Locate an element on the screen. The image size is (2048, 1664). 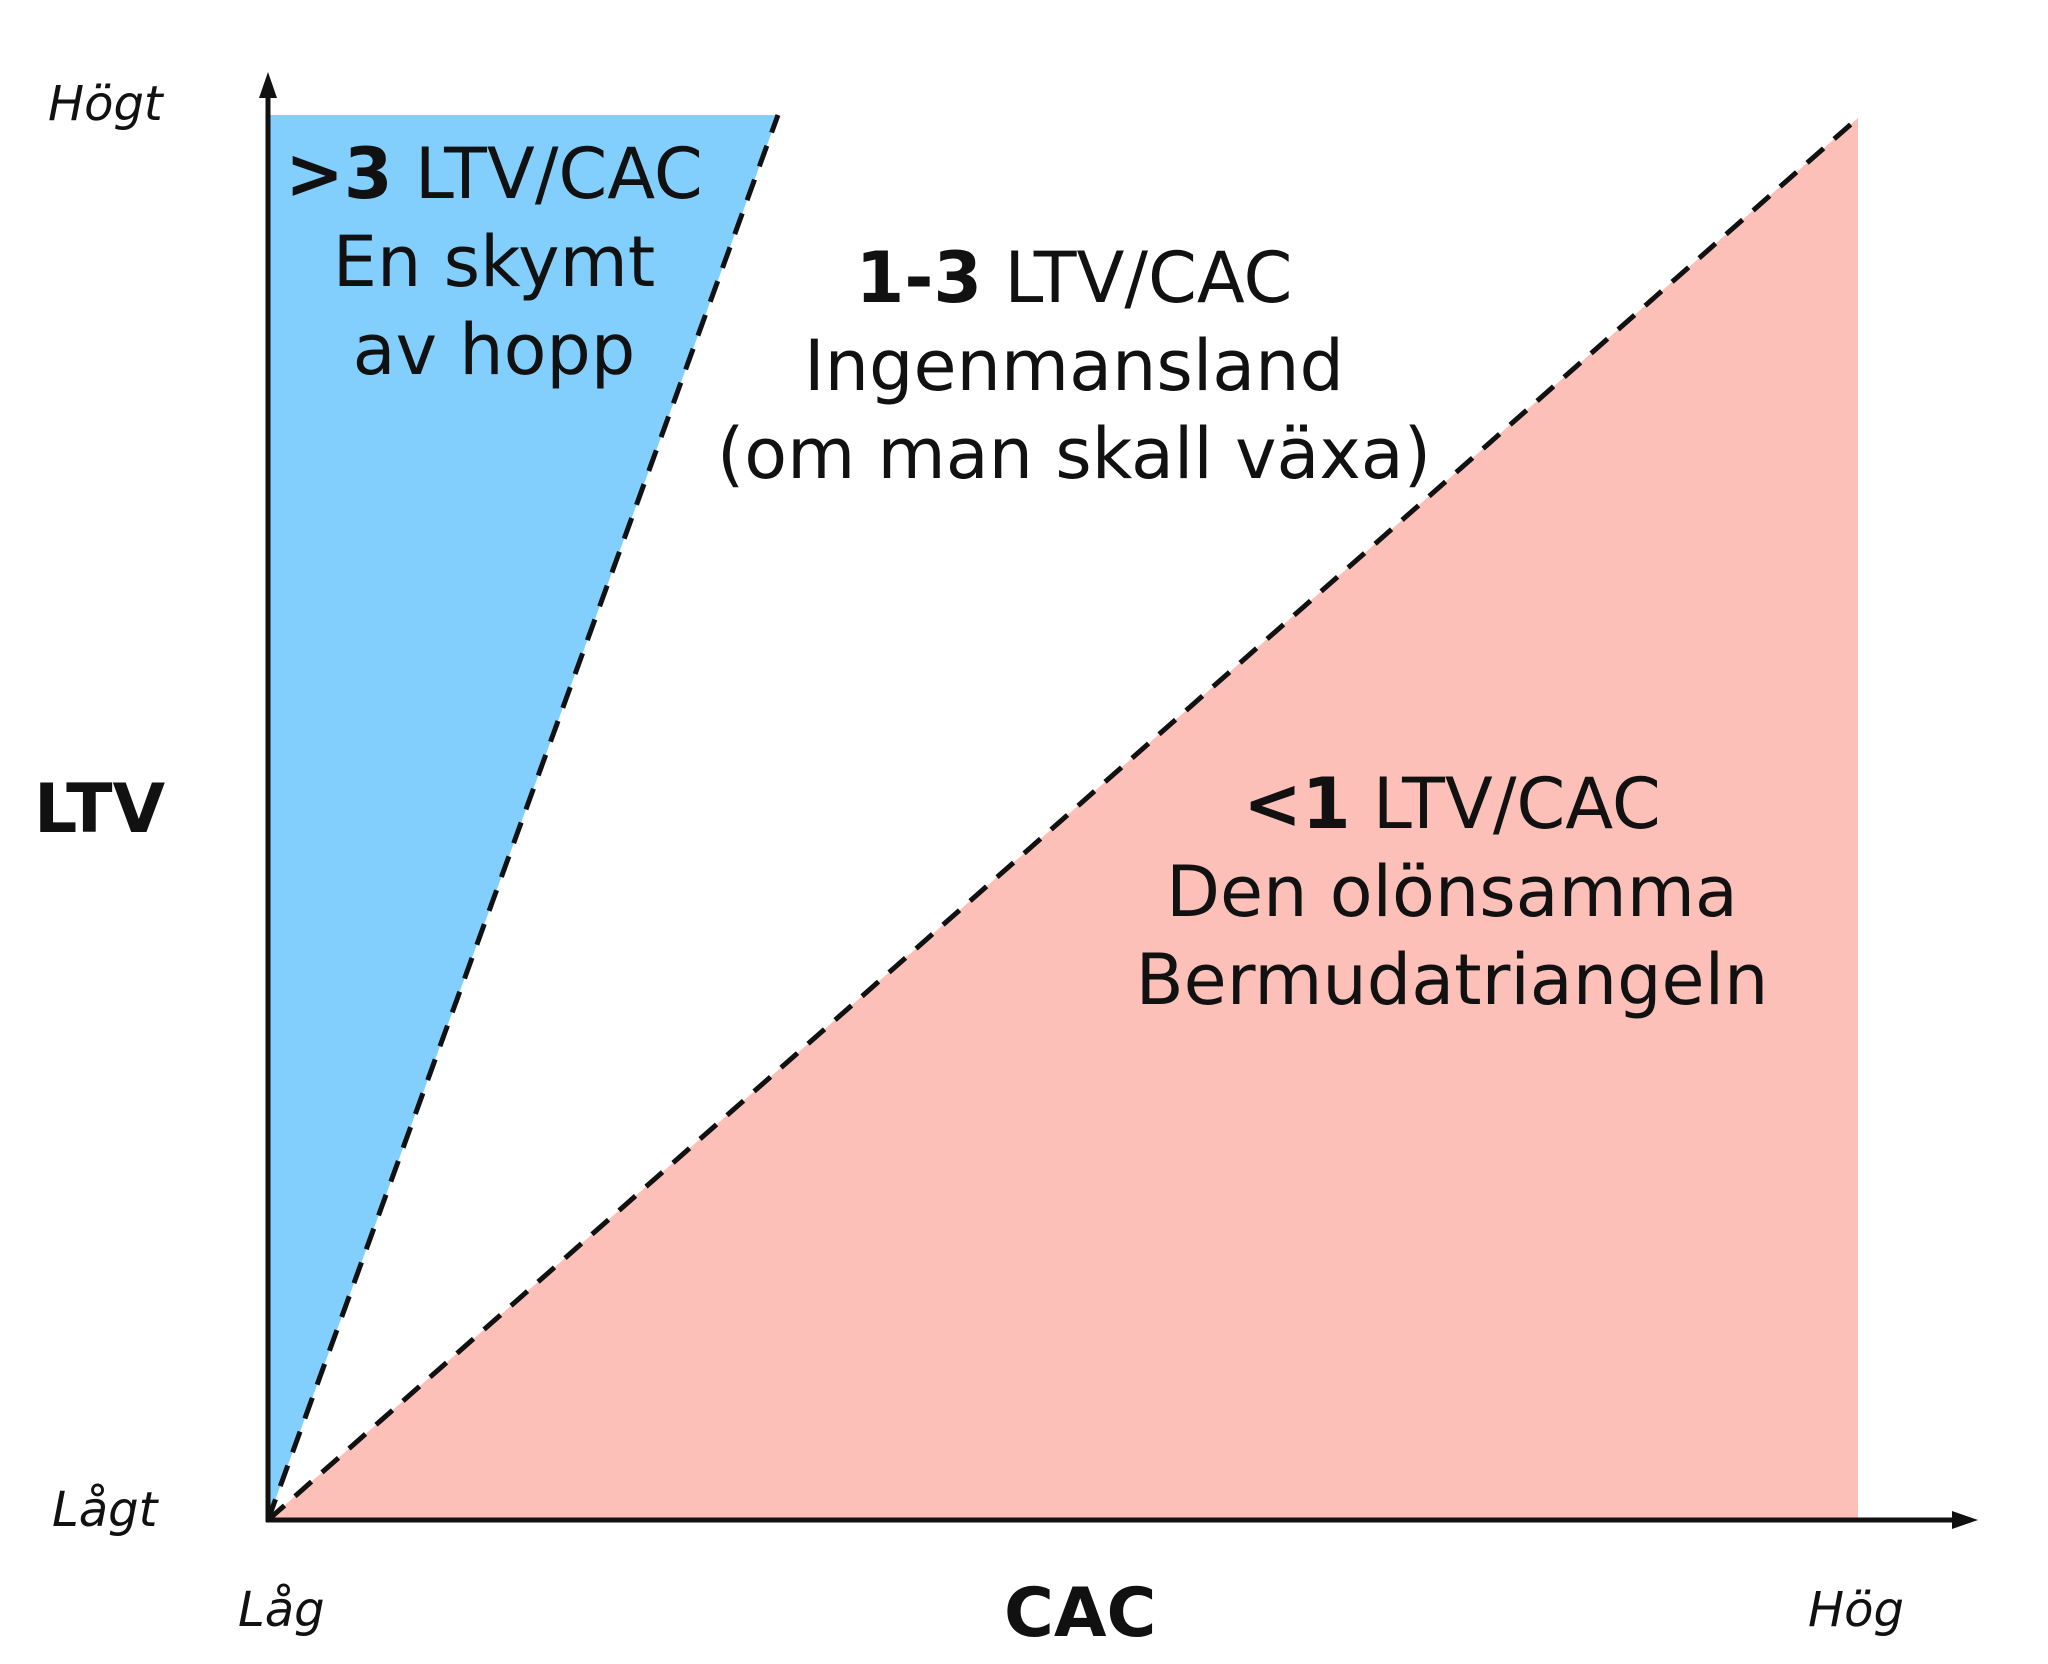
mid-ratio-line-2: (om man skall växa) is located at coordinates (1074, 454).